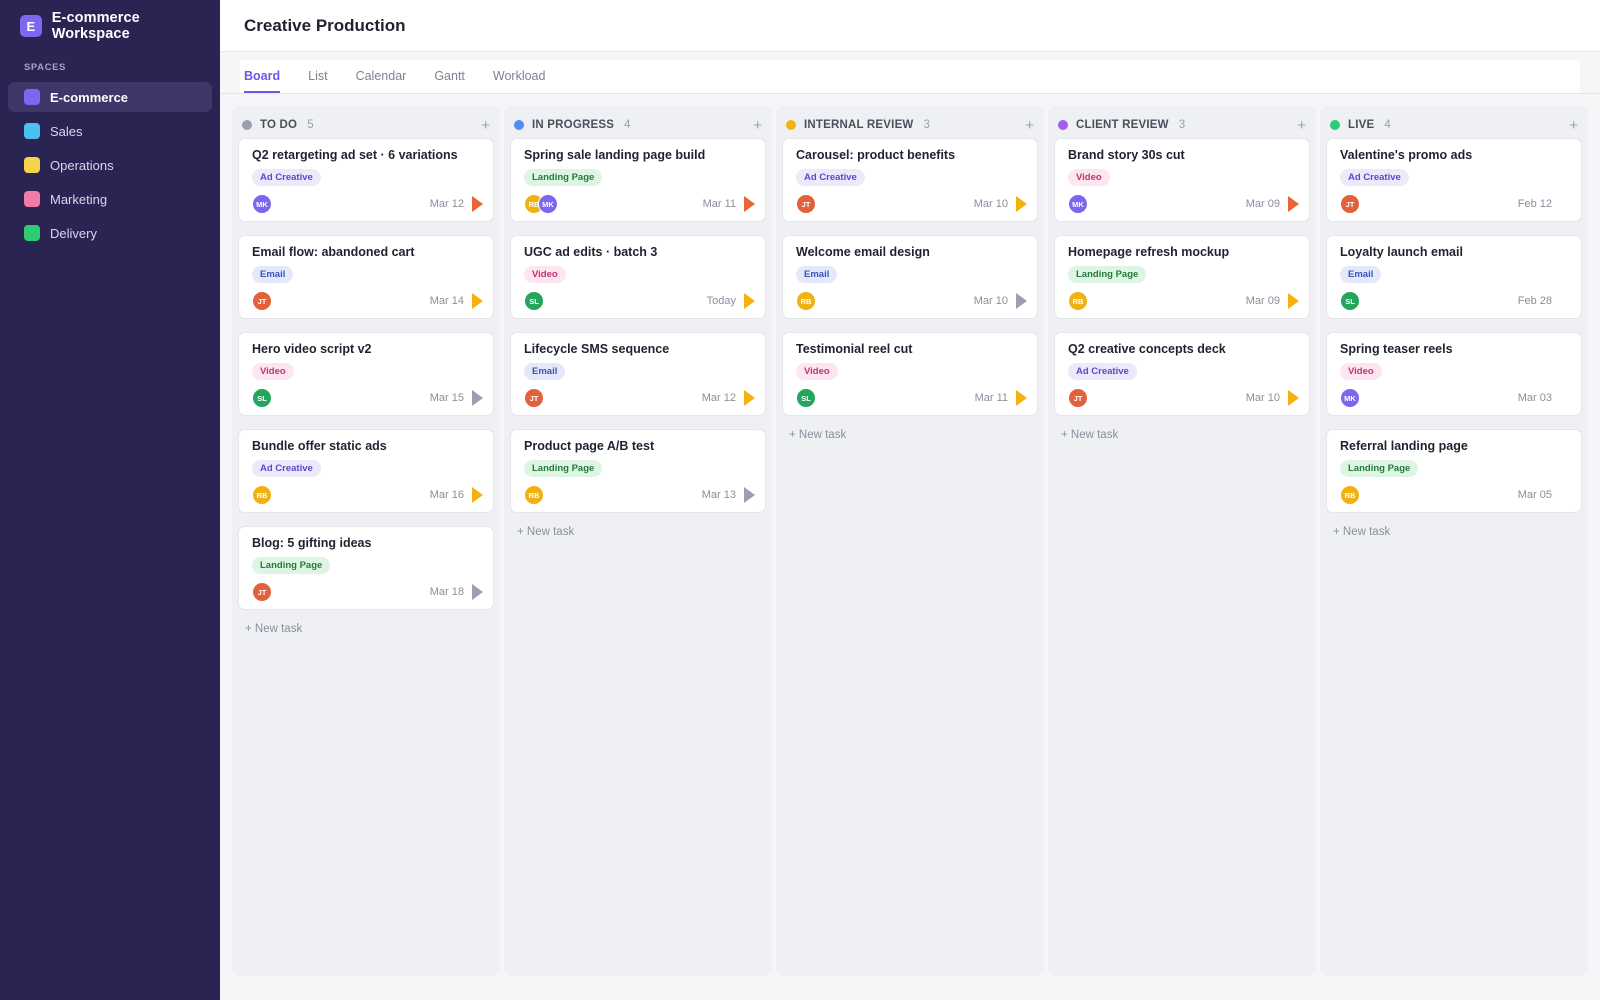 The width and height of the screenshot is (1600, 1000). What do you see at coordinates (615, 155) in the screenshot?
I see `task-title: Spring sale landing page build` at bounding box center [615, 155].